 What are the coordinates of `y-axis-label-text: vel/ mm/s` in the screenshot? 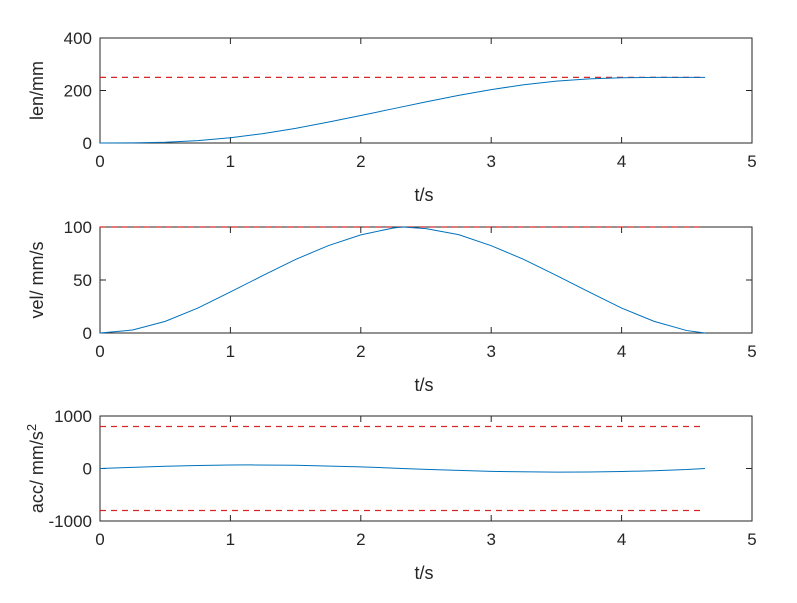 It's located at (37, 279).